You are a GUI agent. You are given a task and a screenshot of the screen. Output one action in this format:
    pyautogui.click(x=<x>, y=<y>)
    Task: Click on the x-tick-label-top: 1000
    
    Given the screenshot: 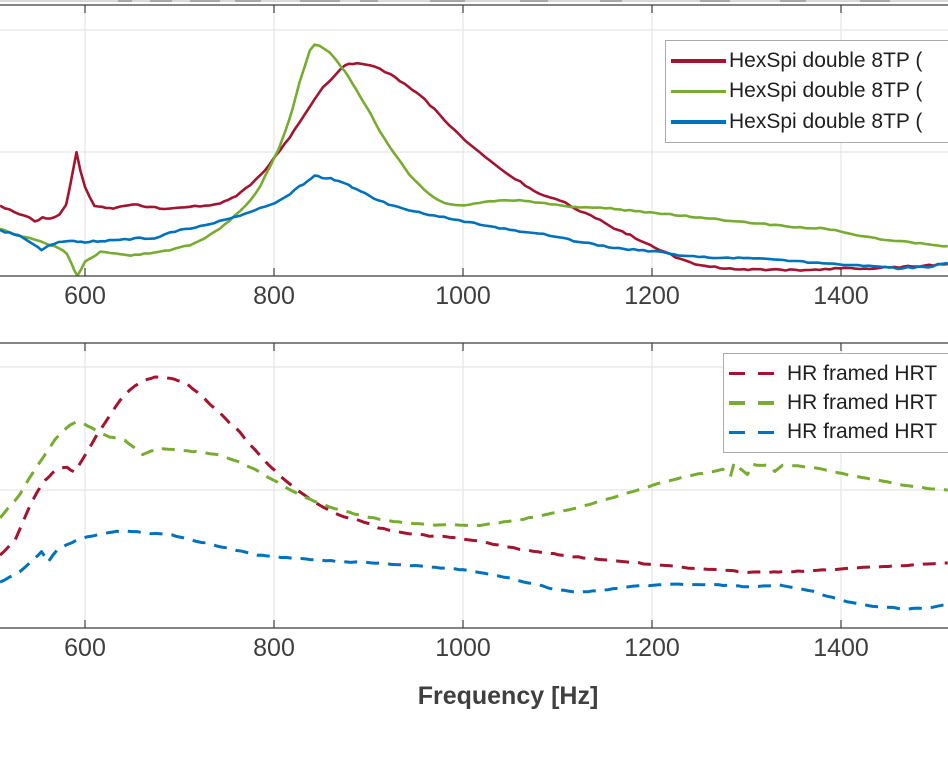 What is the action you would take?
    pyautogui.click(x=463, y=296)
    